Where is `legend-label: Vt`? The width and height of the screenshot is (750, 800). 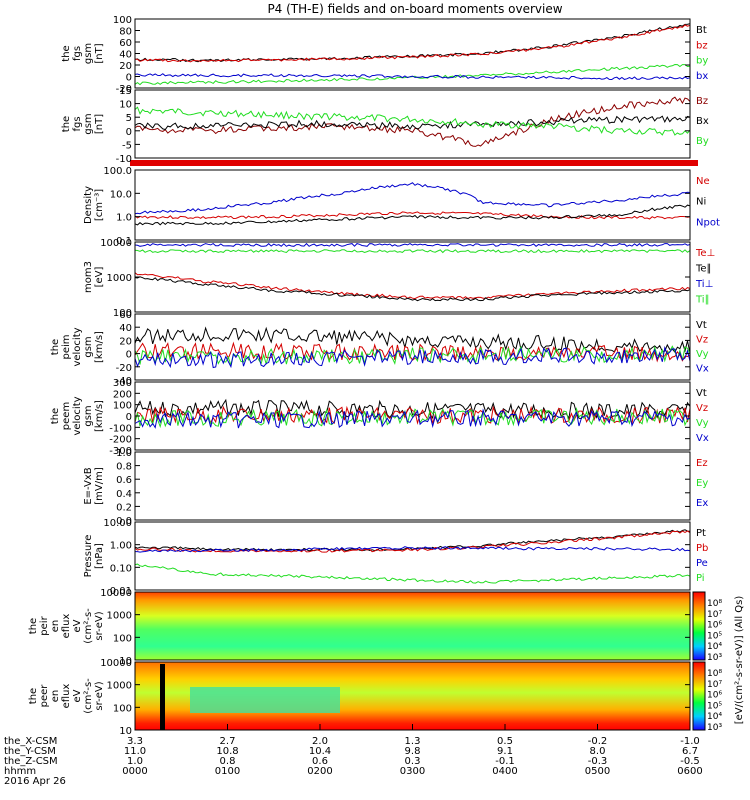
legend-label: Vt is located at coordinates (701, 325).